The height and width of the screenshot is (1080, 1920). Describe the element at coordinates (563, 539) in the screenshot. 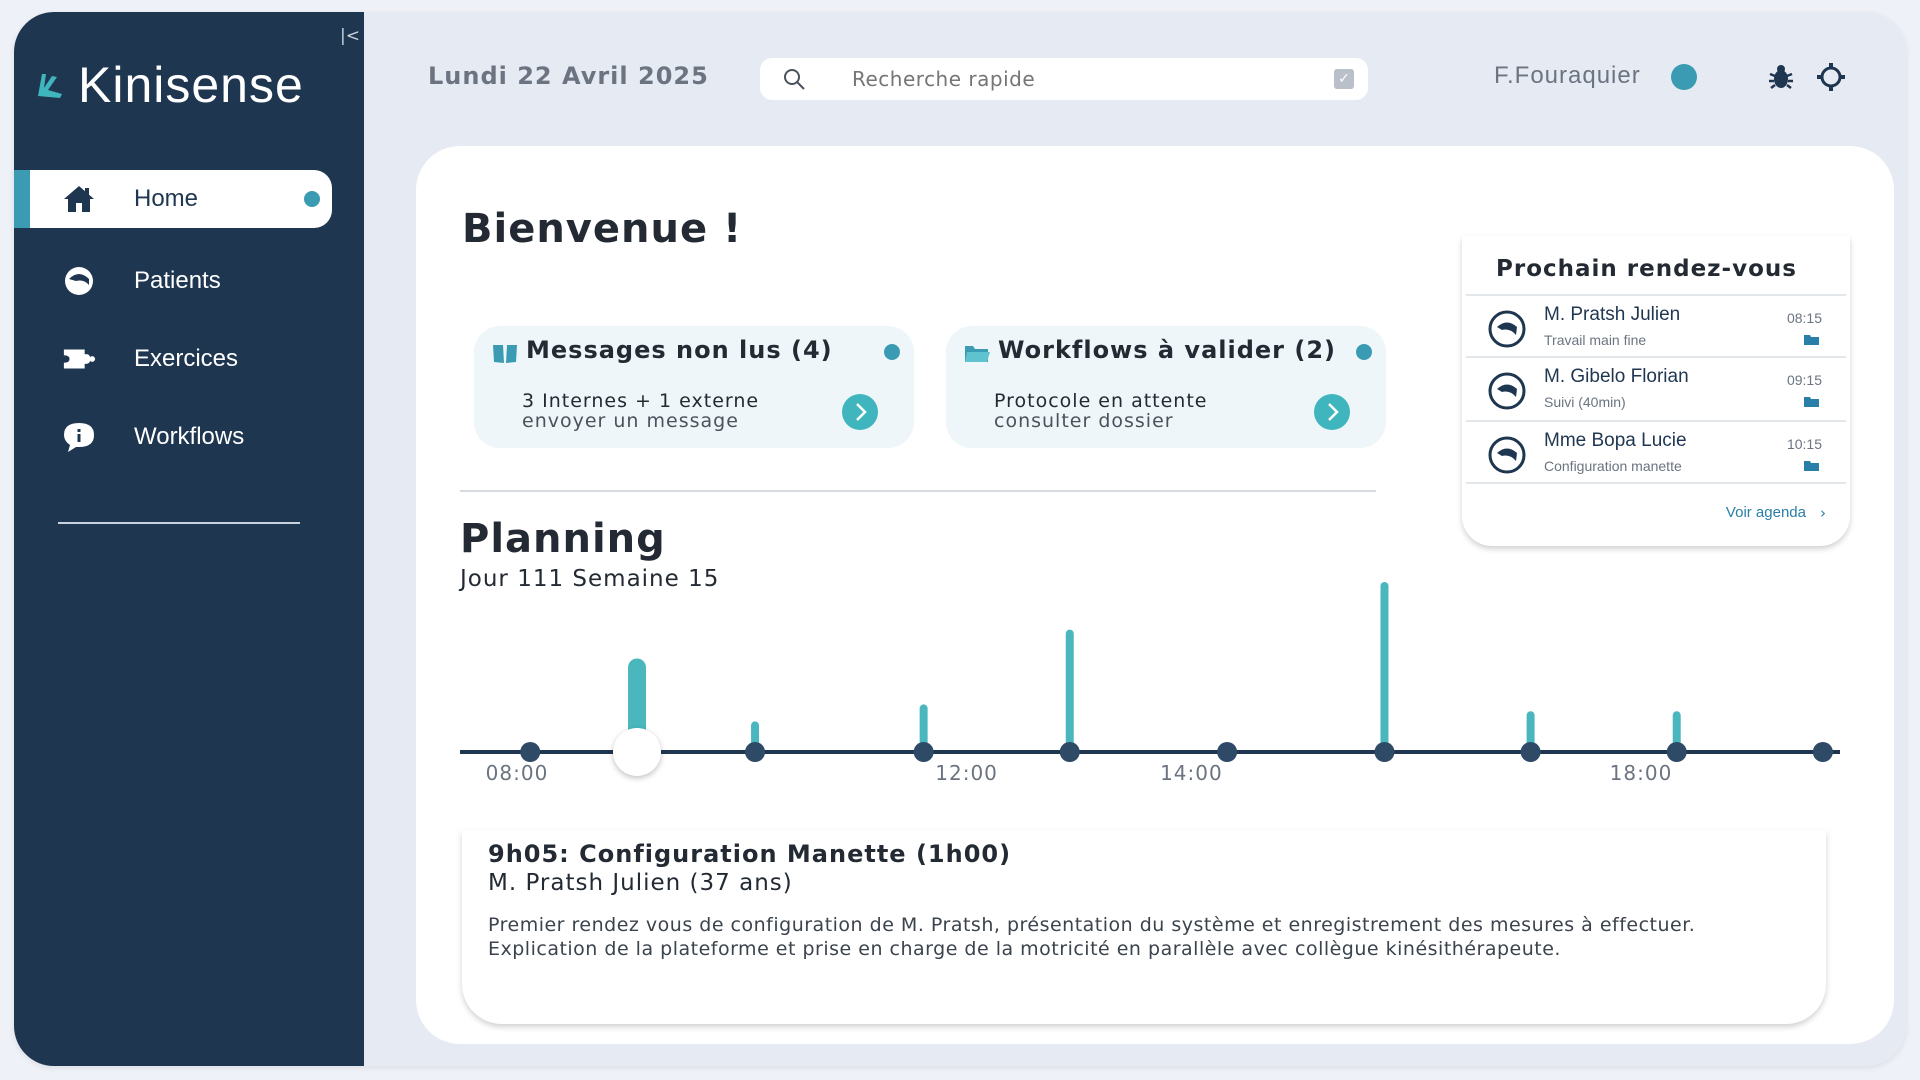

I see `planning-title: Planning` at that location.